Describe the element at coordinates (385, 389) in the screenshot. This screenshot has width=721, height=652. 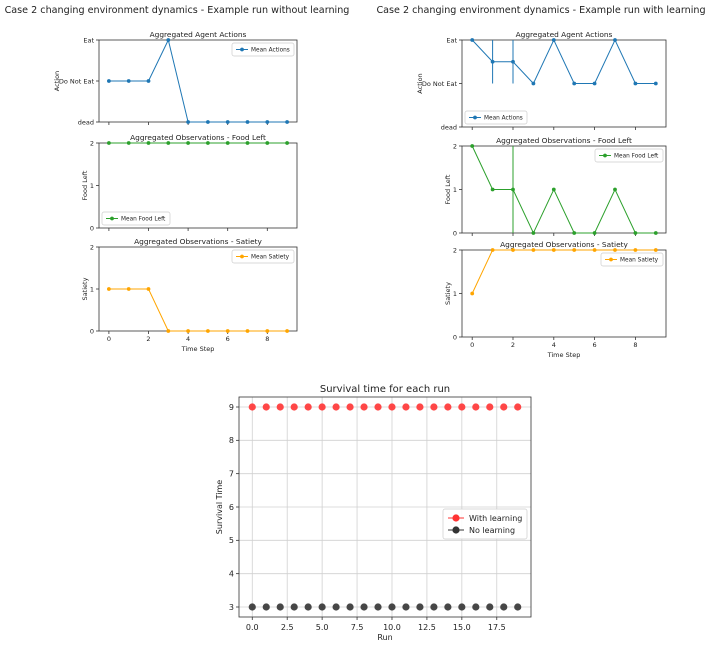
I see `chart-title: Survival time for each run` at that location.